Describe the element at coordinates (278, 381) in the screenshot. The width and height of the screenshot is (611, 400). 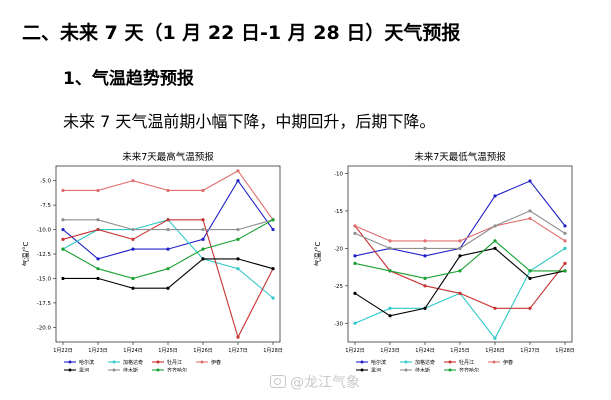
I see `camera-icon` at that location.